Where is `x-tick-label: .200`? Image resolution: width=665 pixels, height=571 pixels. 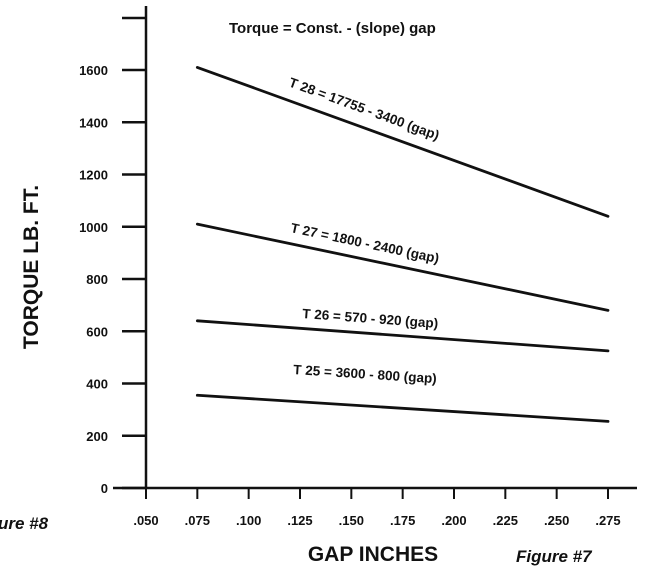
x-tick-label: .200 is located at coordinates (453, 520).